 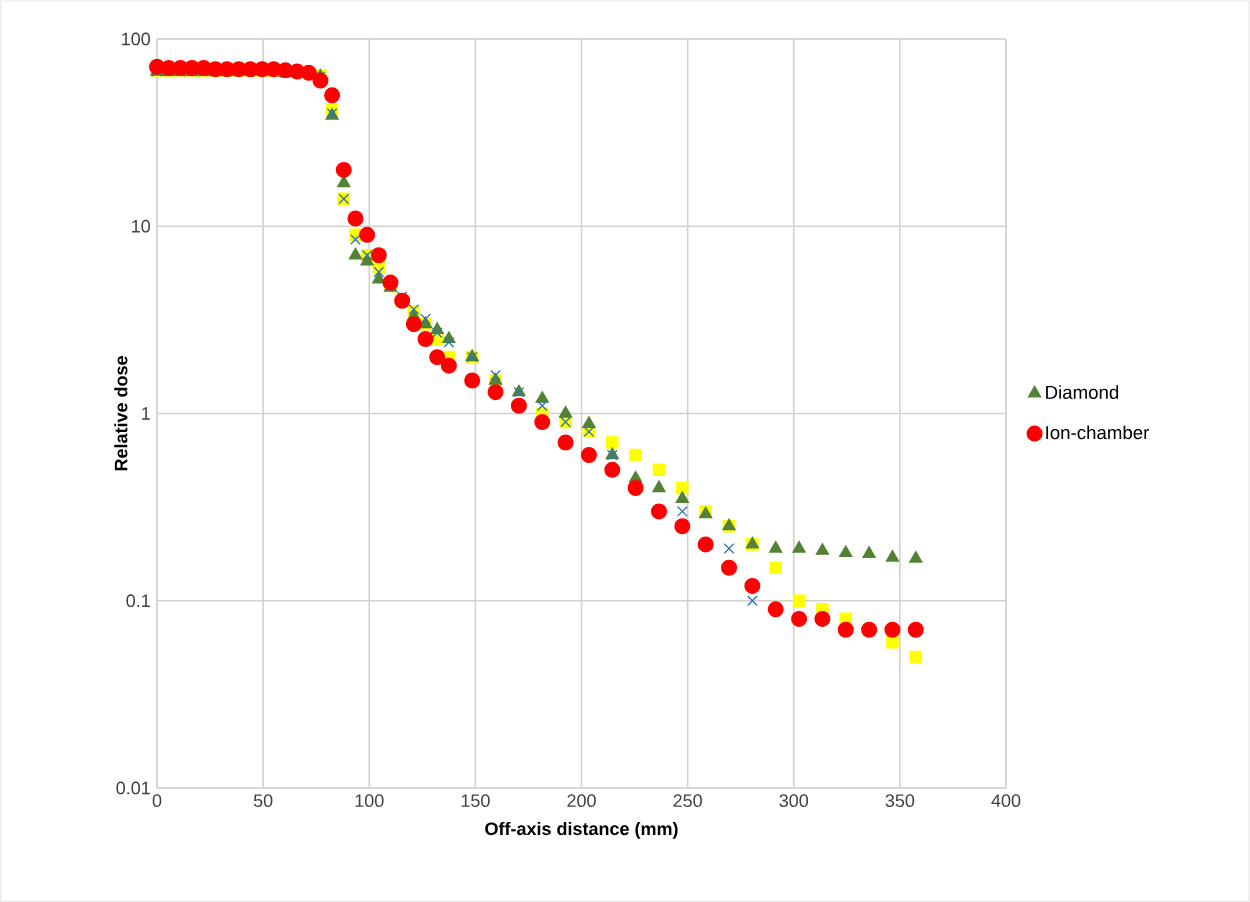 I want to click on y-tick-label: 100, so click(x=136, y=39).